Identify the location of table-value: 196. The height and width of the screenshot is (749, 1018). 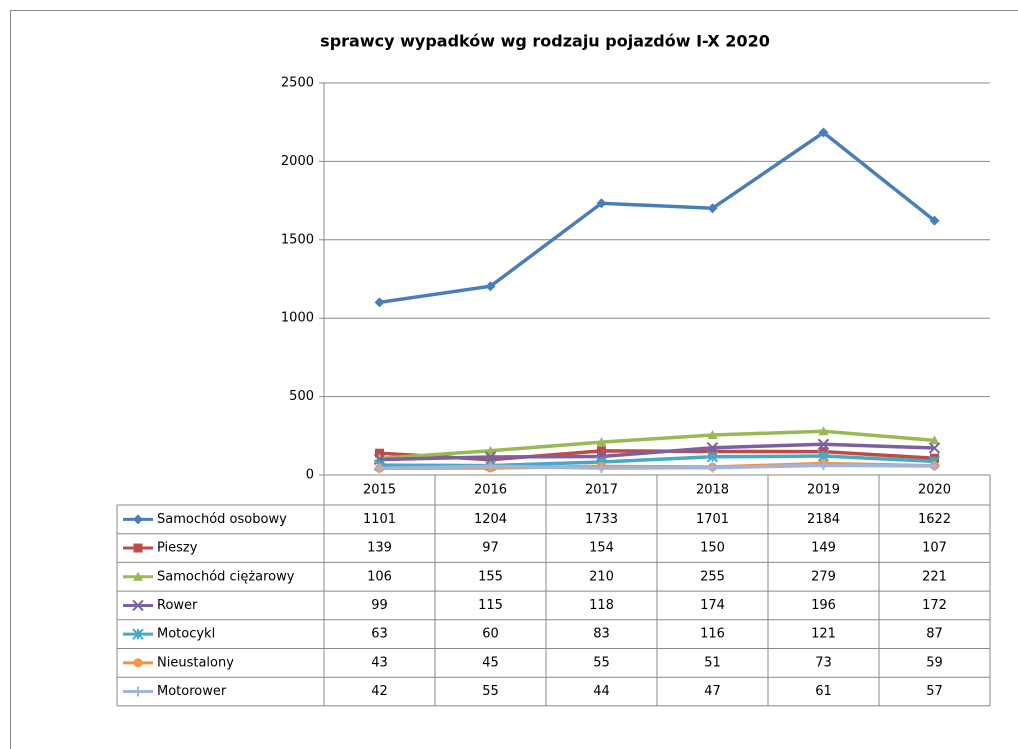
(823, 605).